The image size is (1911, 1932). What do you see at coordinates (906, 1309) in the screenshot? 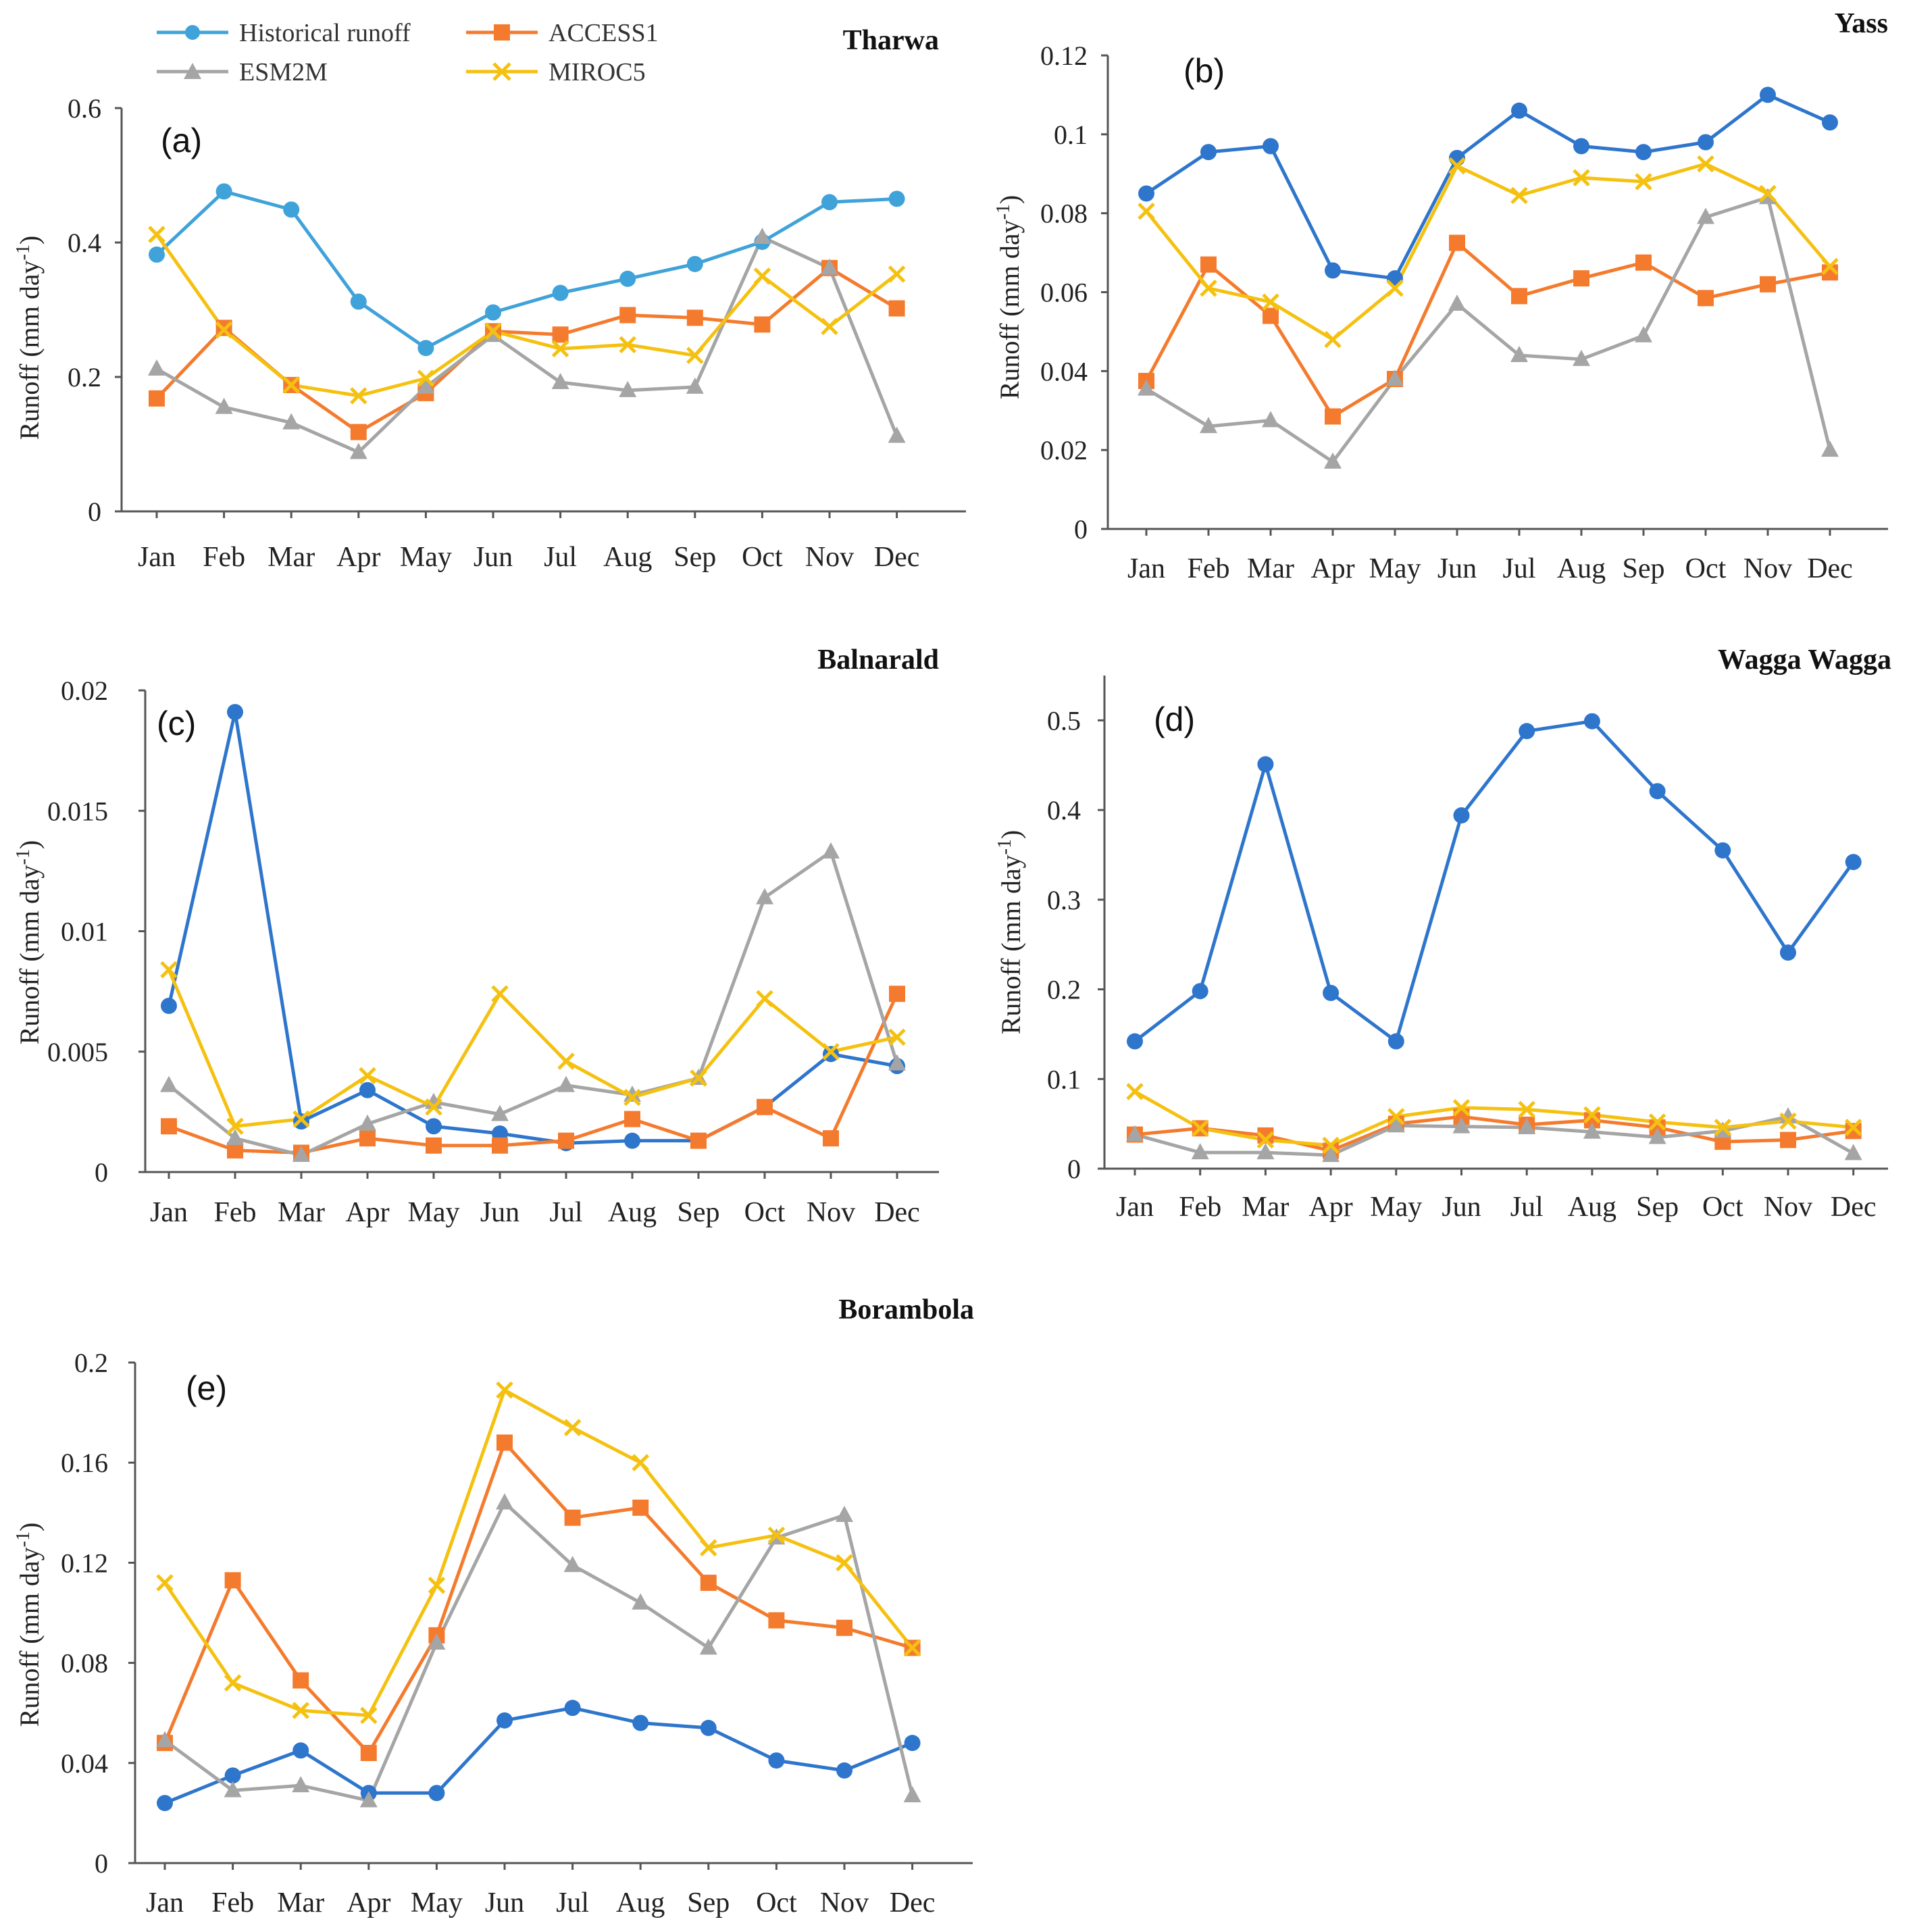
I see `panel-e-title: Borambola` at bounding box center [906, 1309].